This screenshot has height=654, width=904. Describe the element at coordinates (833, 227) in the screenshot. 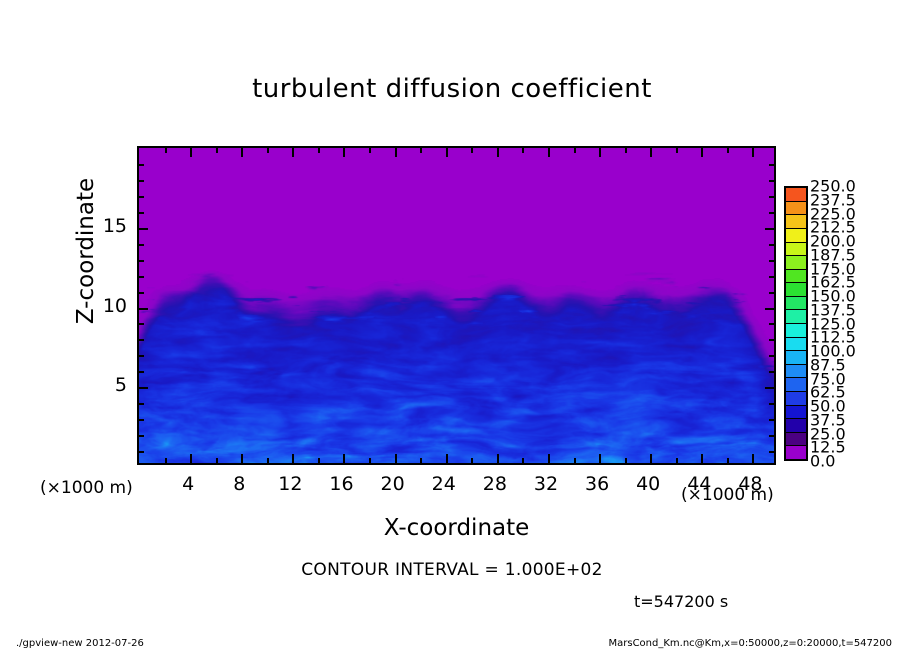

I see `colorbar-tick-label: 212.5` at that location.